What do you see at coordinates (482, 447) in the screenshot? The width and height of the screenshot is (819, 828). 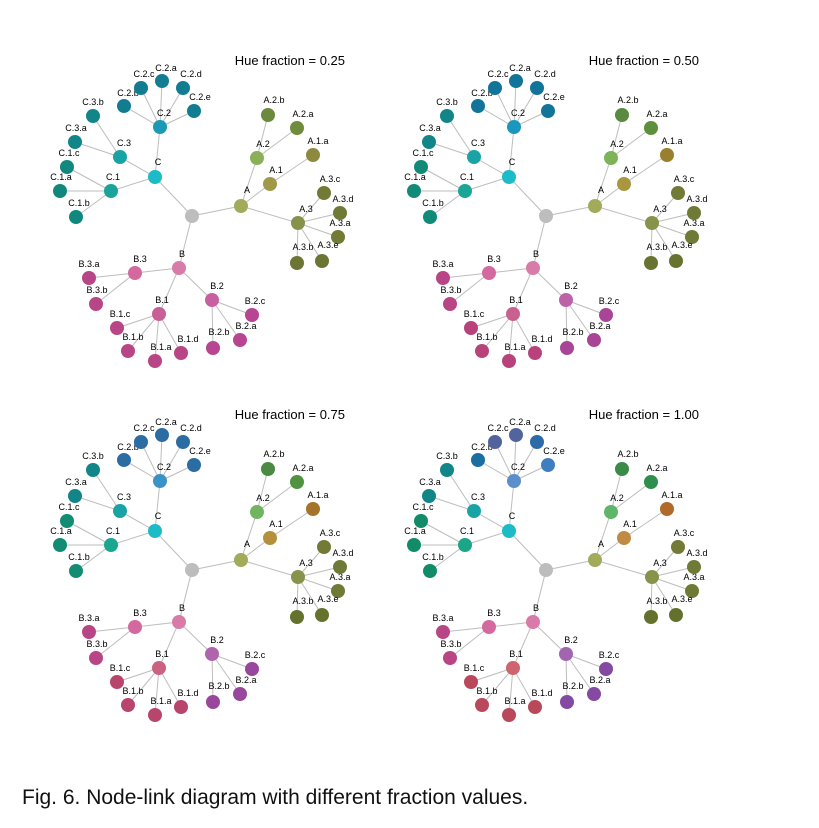 I see `node-label-C.2.b: C.2.b` at bounding box center [482, 447].